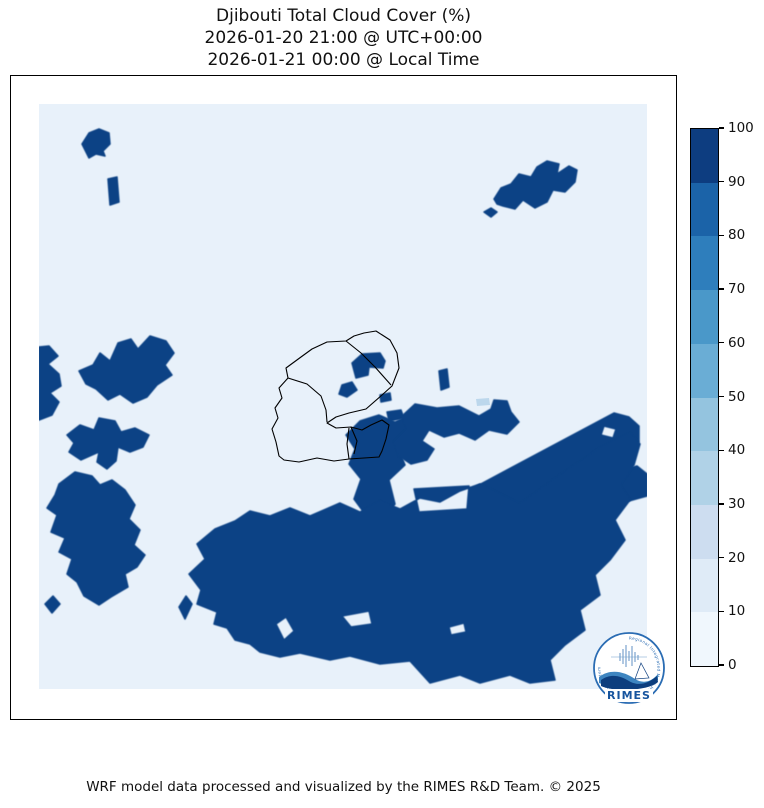  What do you see at coordinates (642, 671) in the screenshot?
I see `logo-sail-icon` at bounding box center [642, 671].